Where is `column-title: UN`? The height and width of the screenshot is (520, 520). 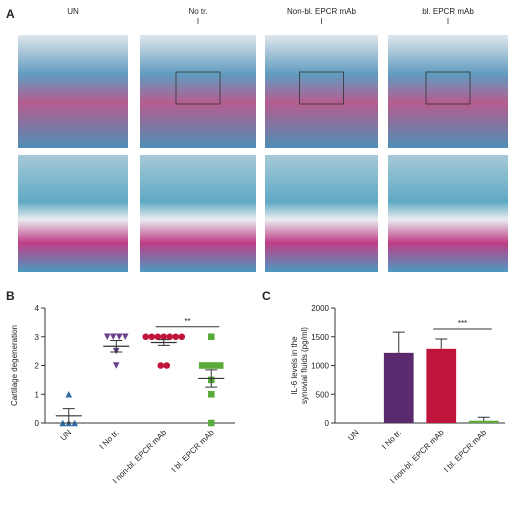 column-title: UN is located at coordinates (73, 11).